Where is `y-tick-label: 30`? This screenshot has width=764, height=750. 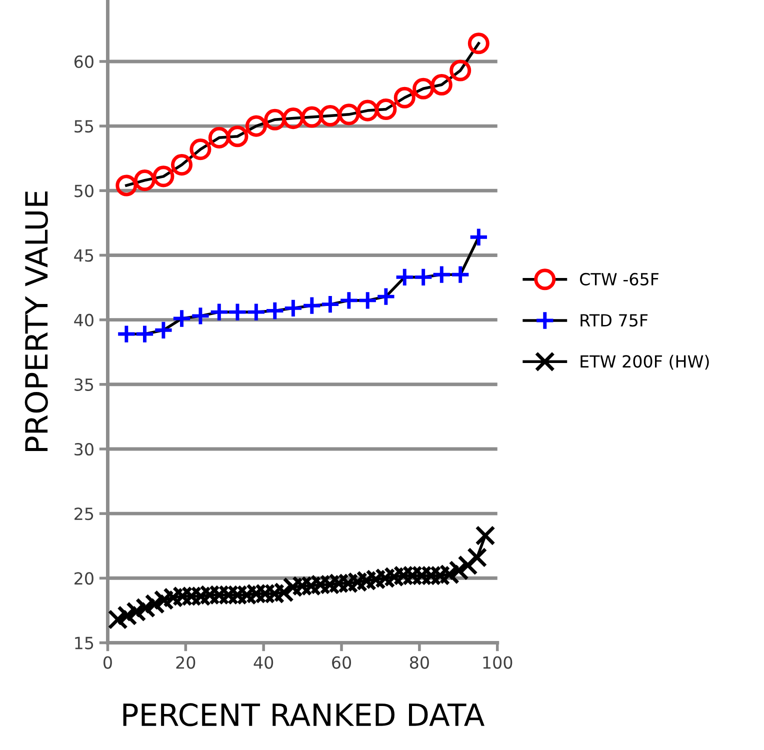 y-tick-label: 30 is located at coordinates (84, 449).